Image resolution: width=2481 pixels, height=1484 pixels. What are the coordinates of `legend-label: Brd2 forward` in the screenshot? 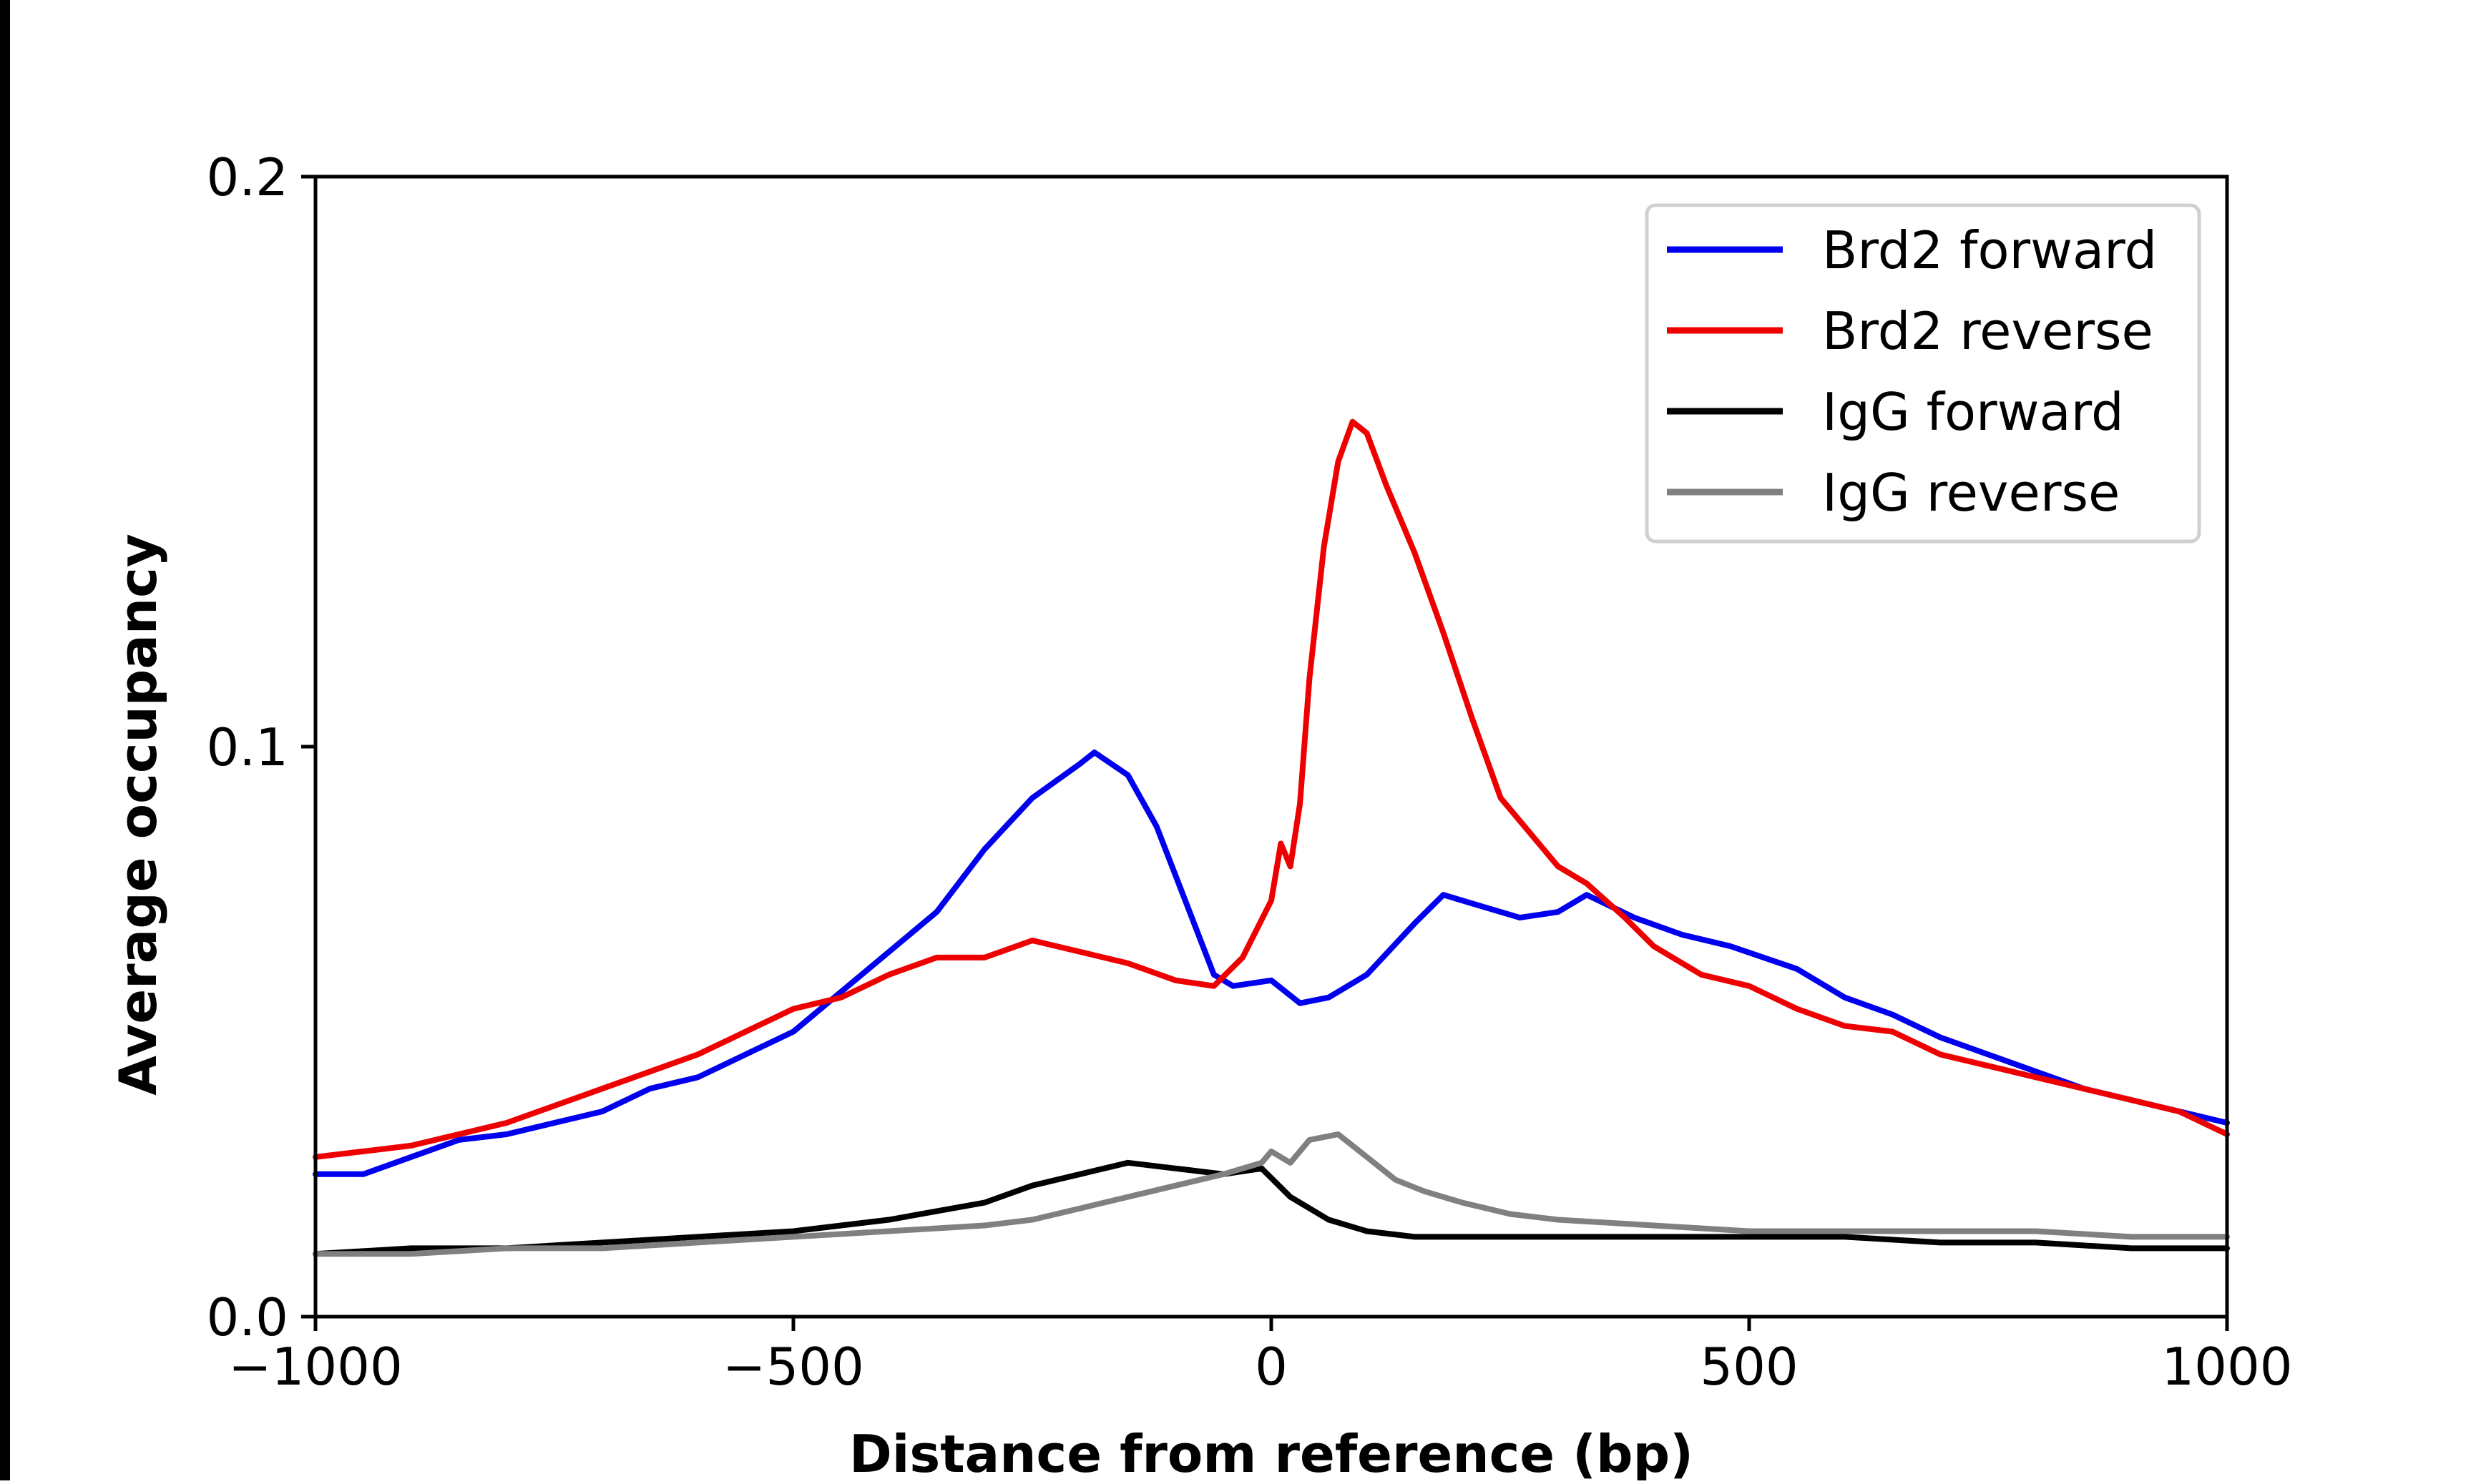 It's located at (1990, 250).